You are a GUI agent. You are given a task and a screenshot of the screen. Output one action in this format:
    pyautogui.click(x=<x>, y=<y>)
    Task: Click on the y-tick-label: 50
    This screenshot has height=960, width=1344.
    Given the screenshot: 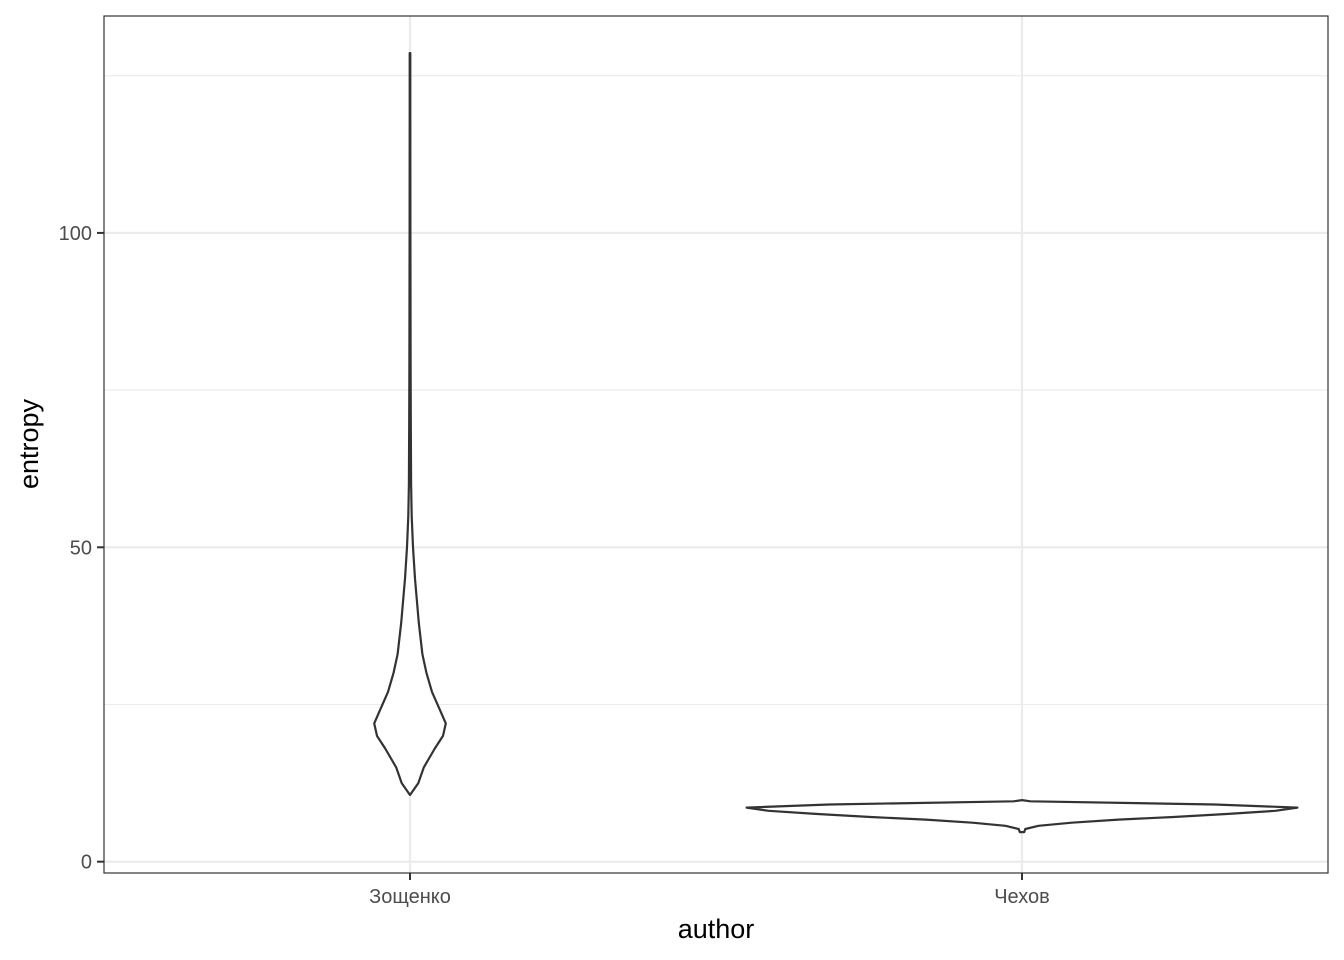 What is the action you would take?
    pyautogui.click(x=81, y=548)
    